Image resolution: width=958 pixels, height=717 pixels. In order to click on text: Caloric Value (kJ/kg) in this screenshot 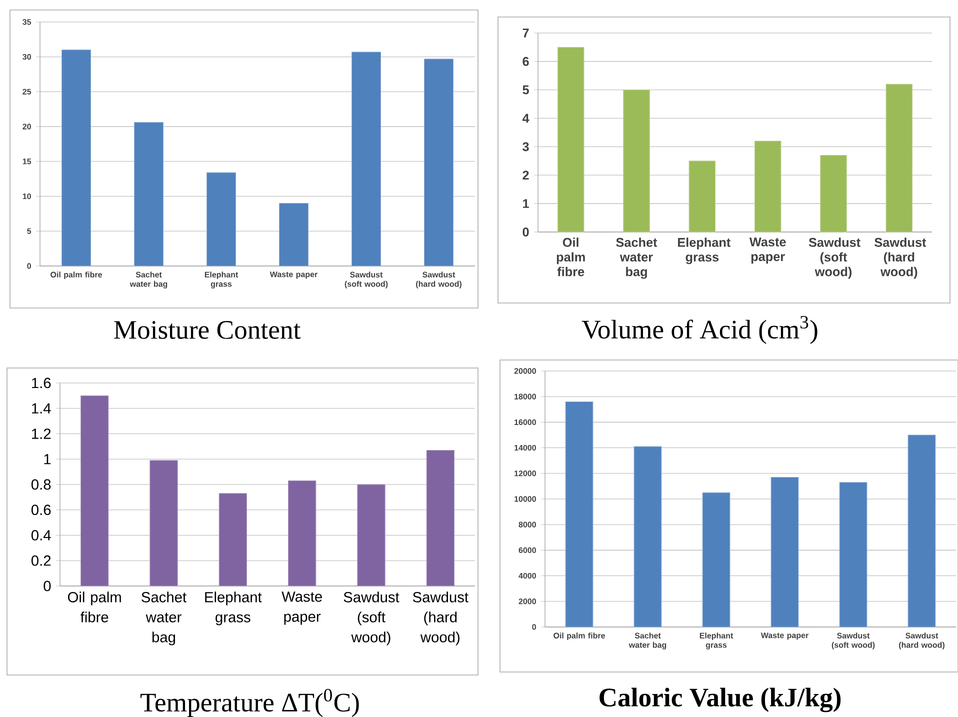, I will do `click(720, 700)`.